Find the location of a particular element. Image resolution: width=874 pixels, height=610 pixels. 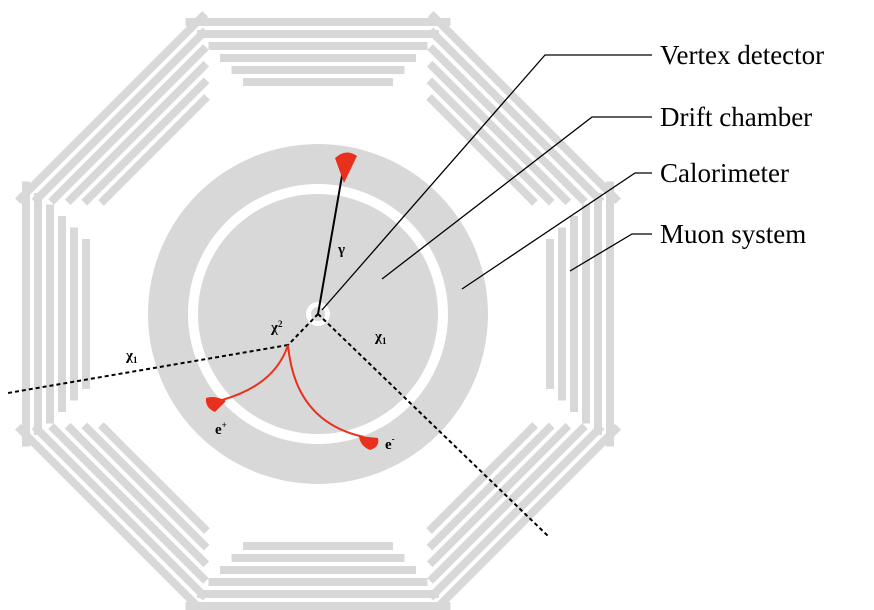

chi2-label: χ2 is located at coordinates (276, 327).